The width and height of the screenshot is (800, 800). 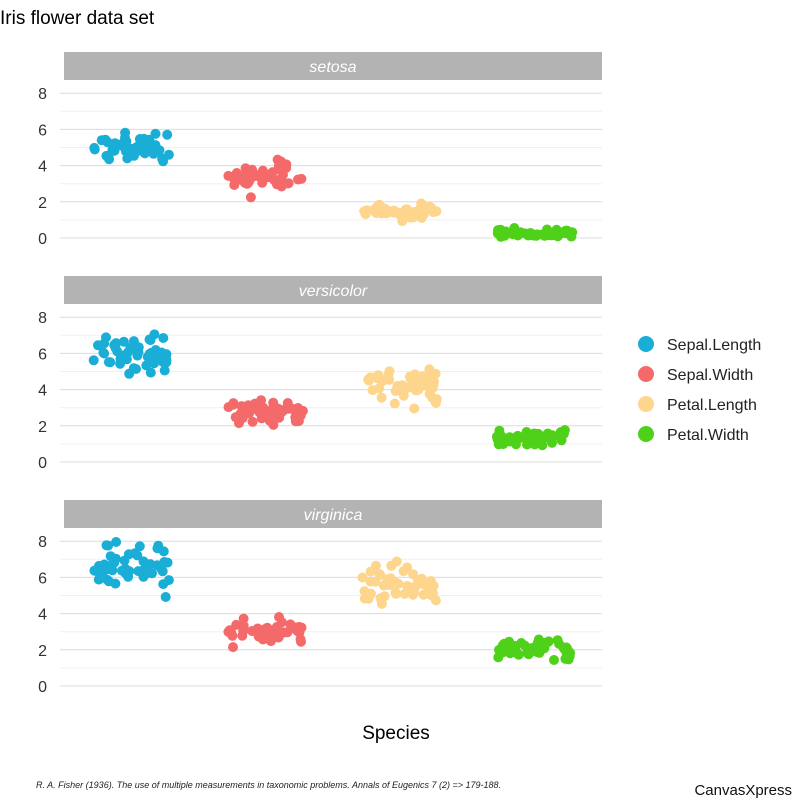 What do you see at coordinates (77, 18) in the screenshot?
I see `chart-title: Iris flower data set` at bounding box center [77, 18].